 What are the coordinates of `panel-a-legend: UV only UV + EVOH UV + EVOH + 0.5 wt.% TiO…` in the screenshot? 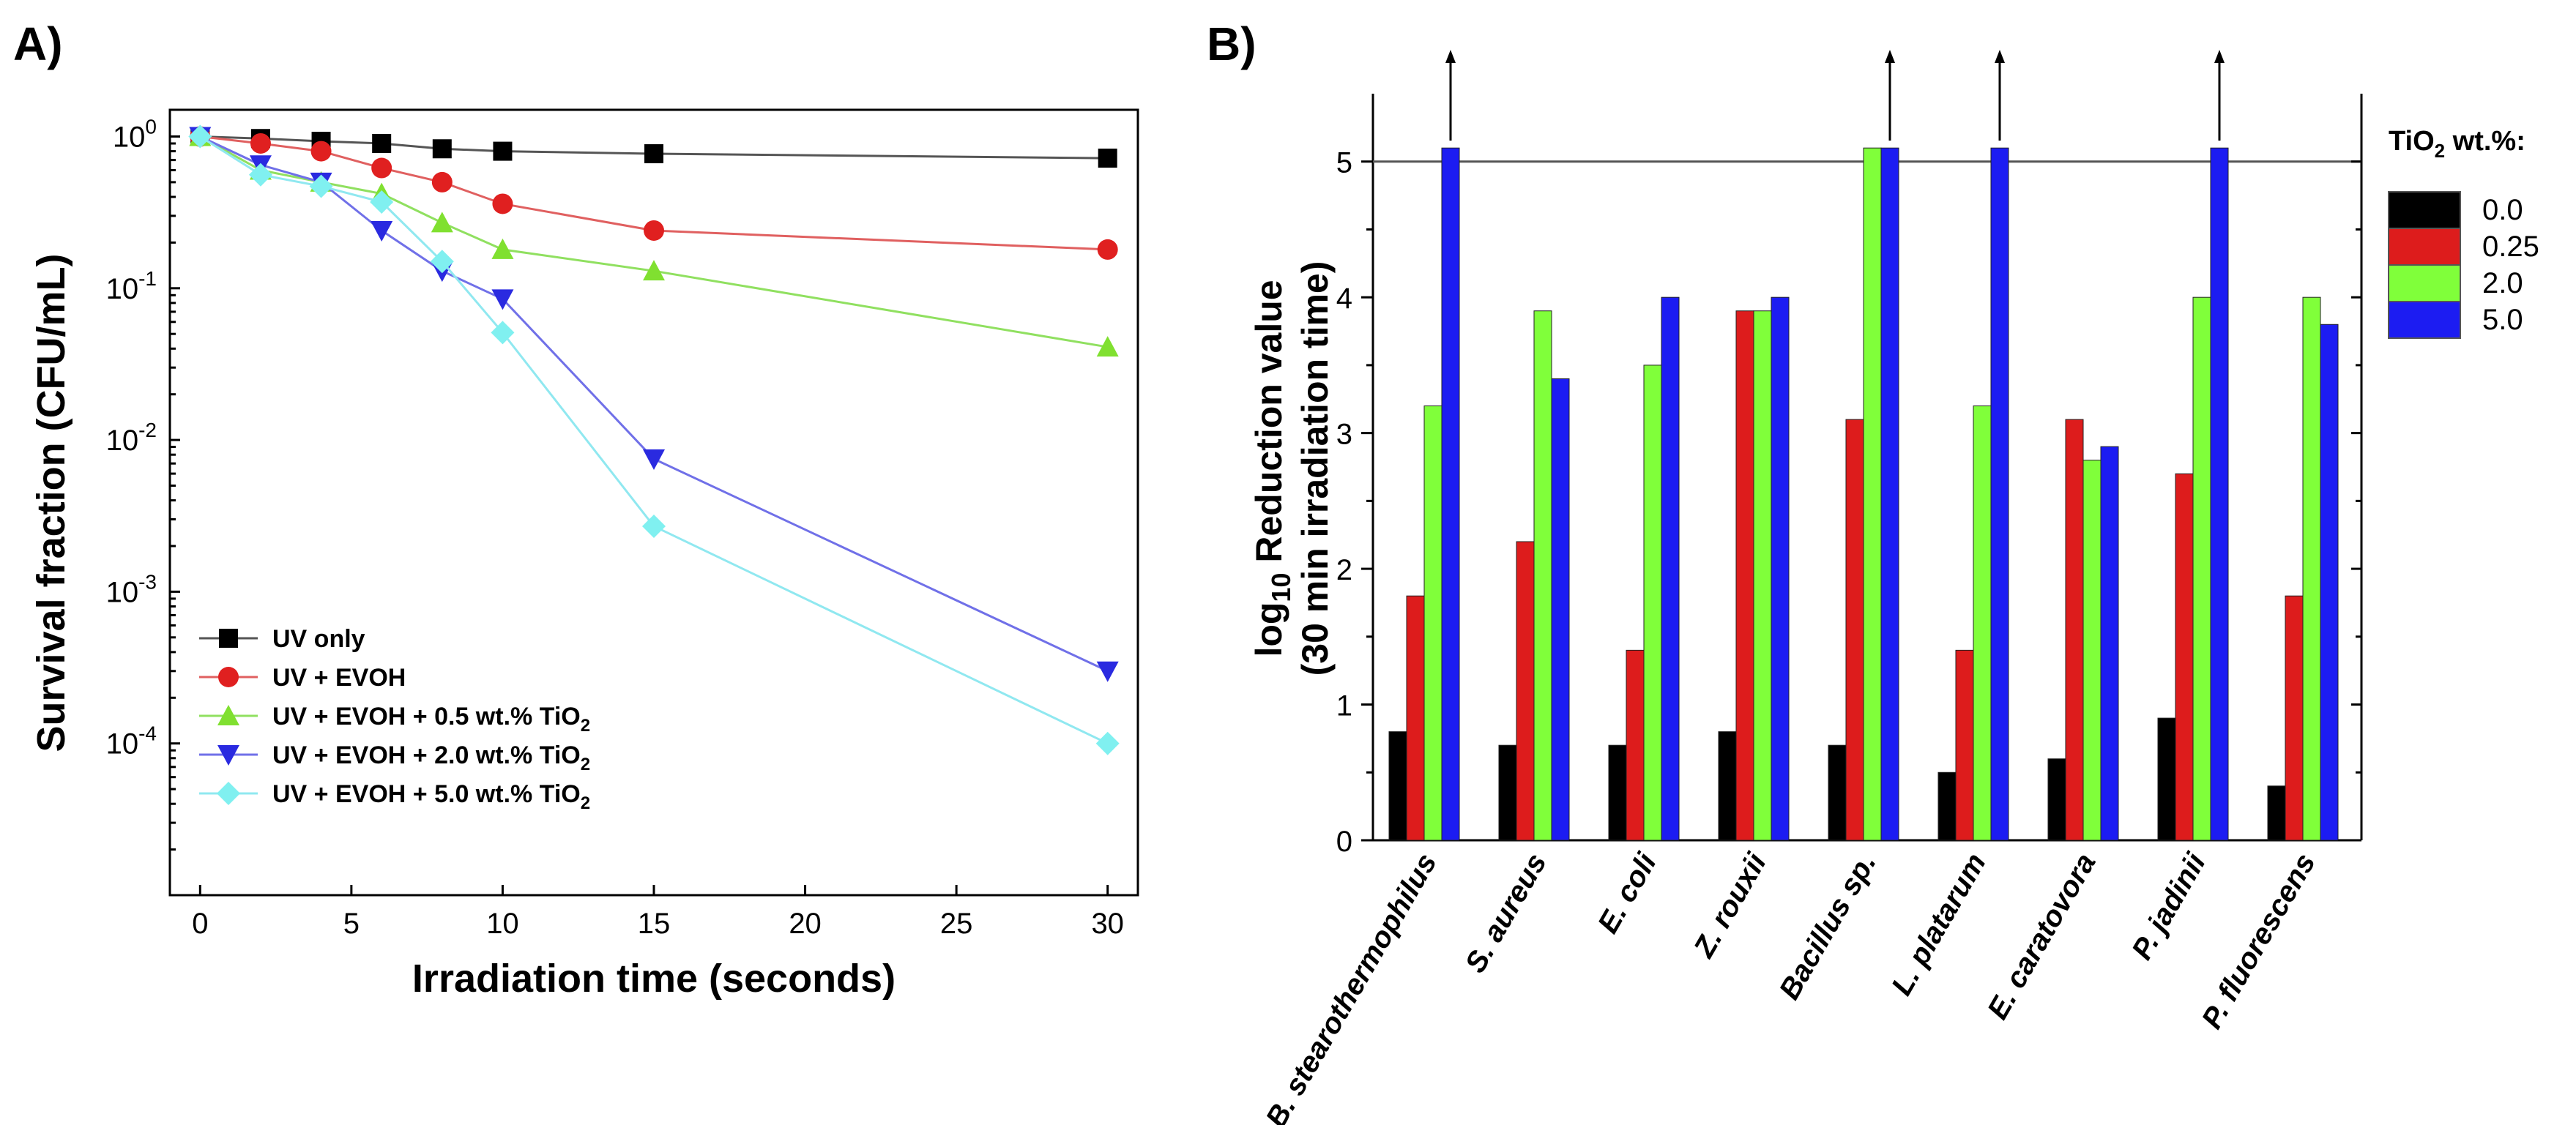 It's located at (394, 719).